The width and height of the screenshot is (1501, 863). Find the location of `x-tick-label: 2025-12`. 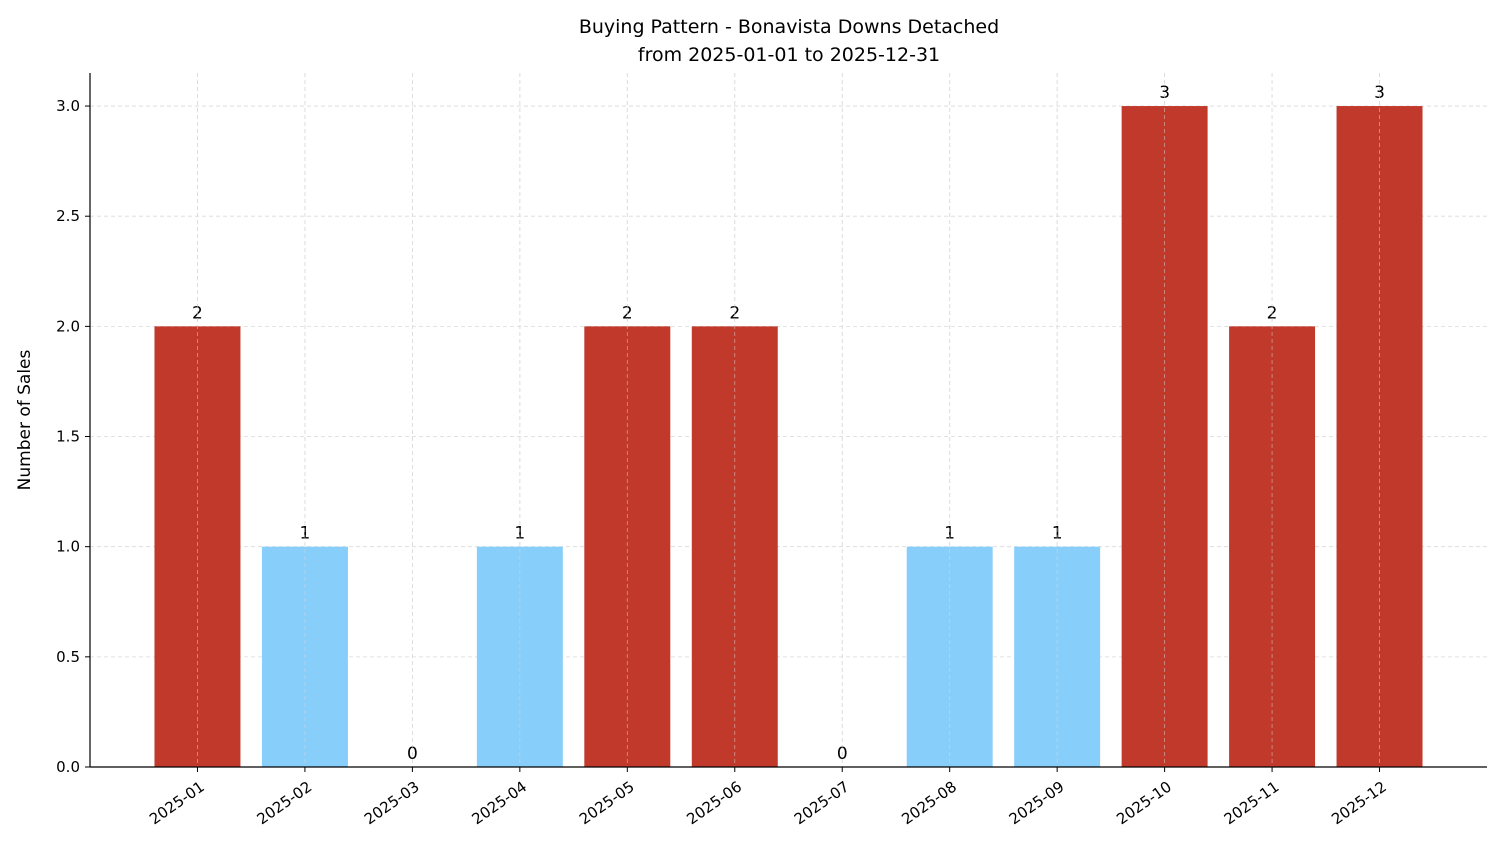

x-tick-label: 2025-12 is located at coordinates (1359, 803).